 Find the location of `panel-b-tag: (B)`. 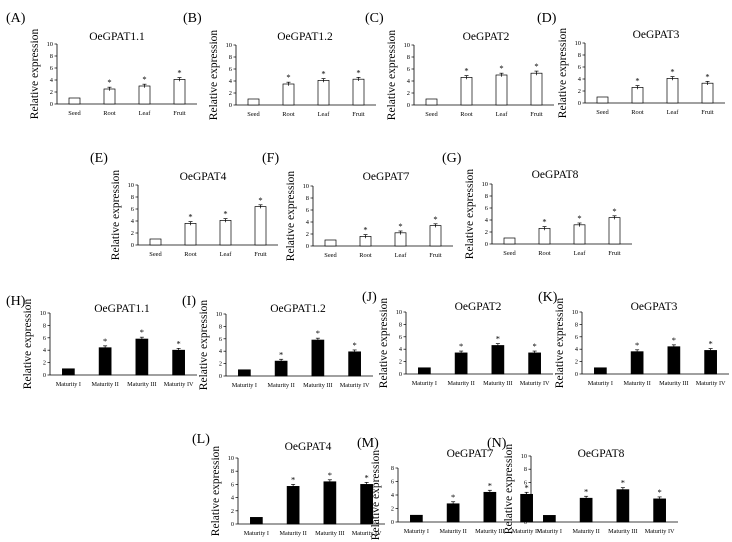

panel-b-tag: (B) is located at coordinates (192, 18).